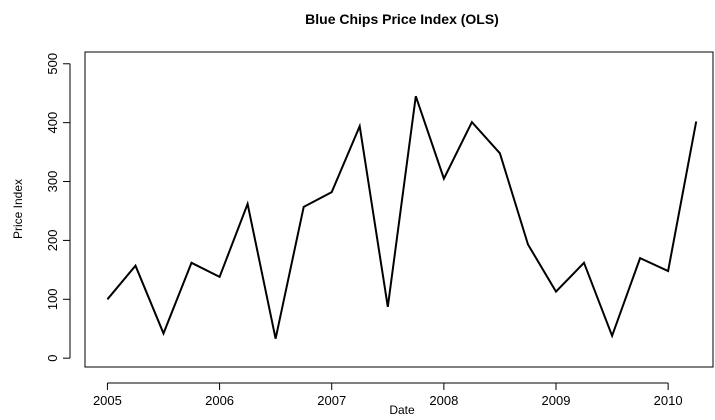 The height and width of the screenshot is (420, 715). I want to click on chart-title: Blue Chips Price Index (OLS), so click(402, 19).